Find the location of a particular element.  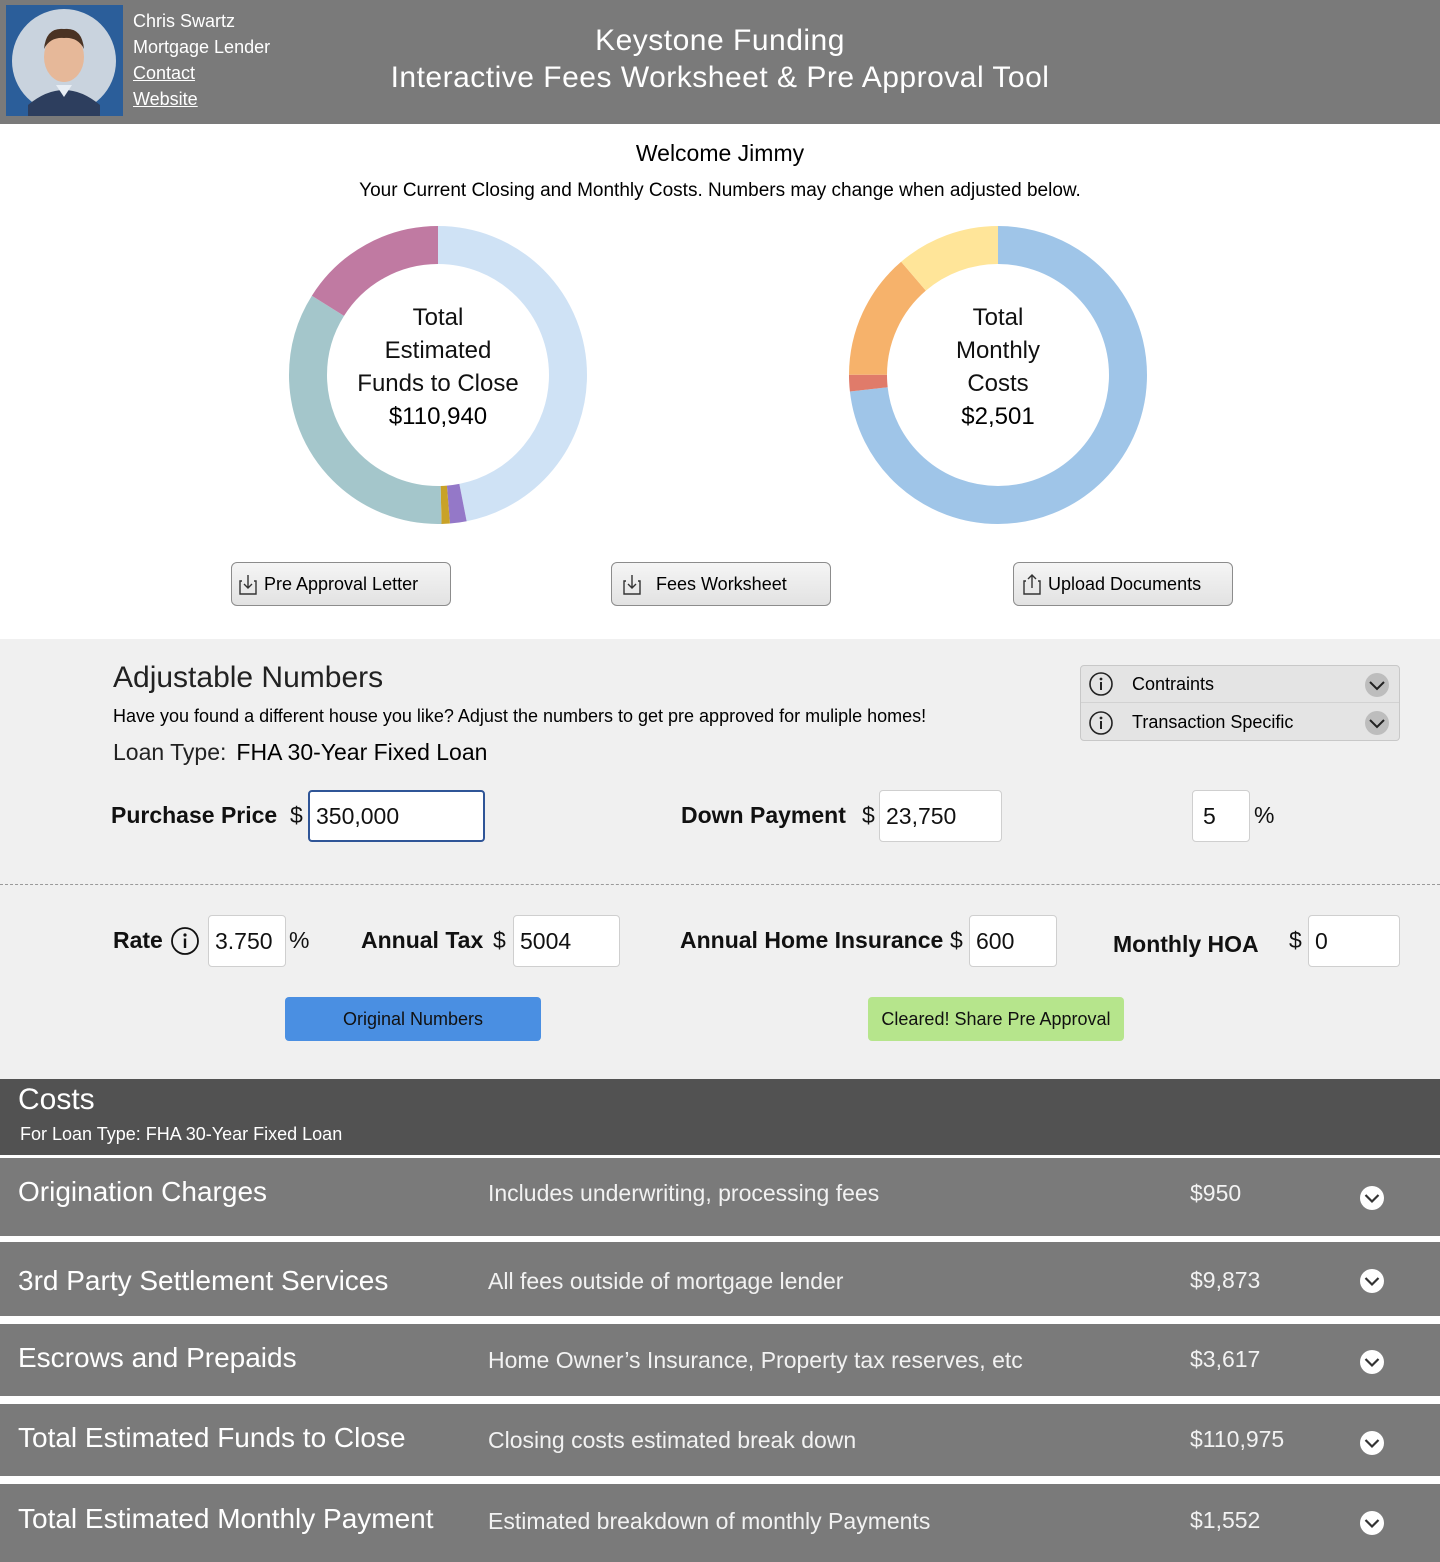

monthly-costs-donut: Total Monthly Costs $2,501 is located at coordinates (998, 375).